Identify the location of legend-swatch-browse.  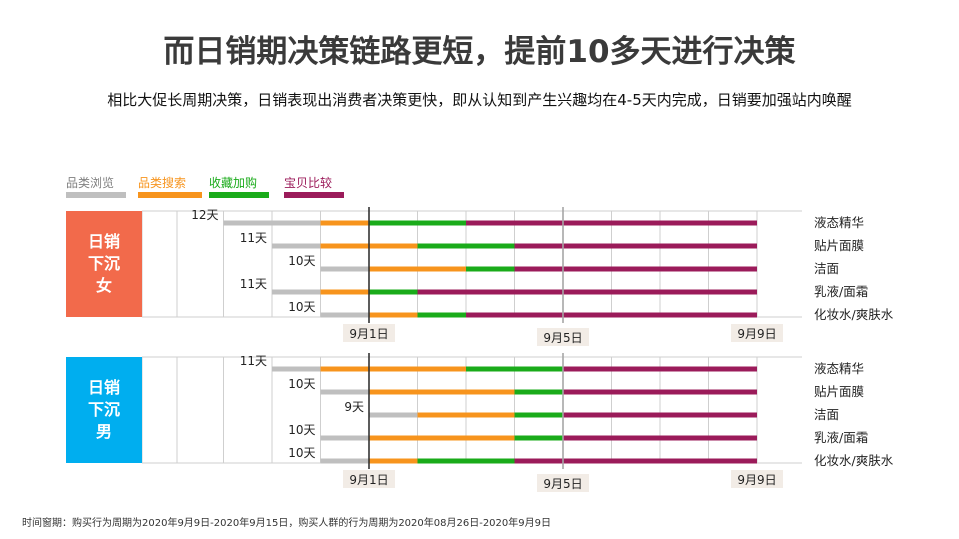
(96, 195).